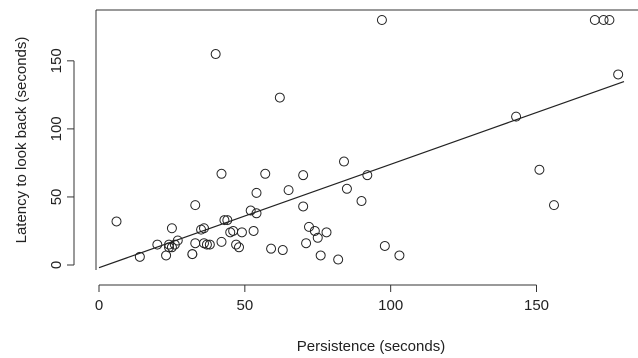 This screenshot has height=358, width=638. I want to click on y-tick-label: 150, so click(56, 60).